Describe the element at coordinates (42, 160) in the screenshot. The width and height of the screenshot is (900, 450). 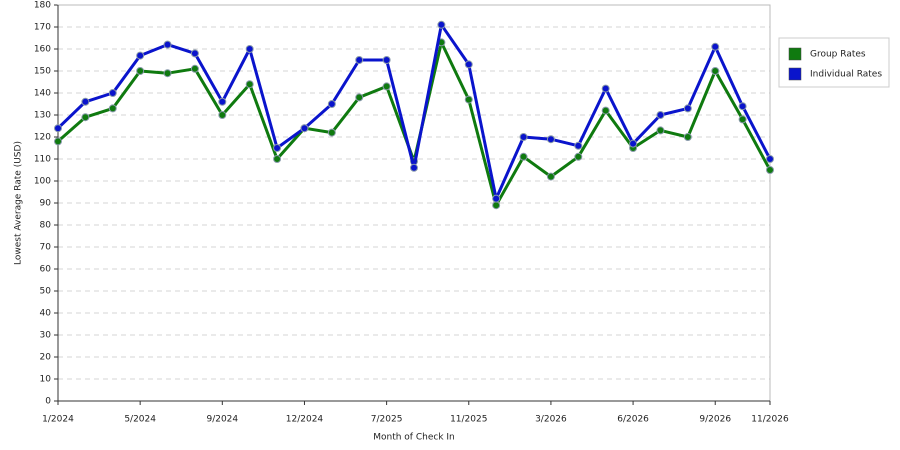
I see `y-tick-label: 110` at that location.